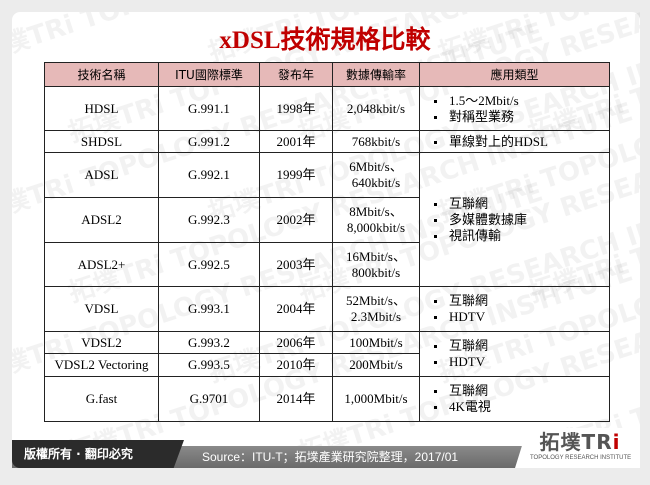  I want to click on cell-itu: G.992.1, so click(209, 175).